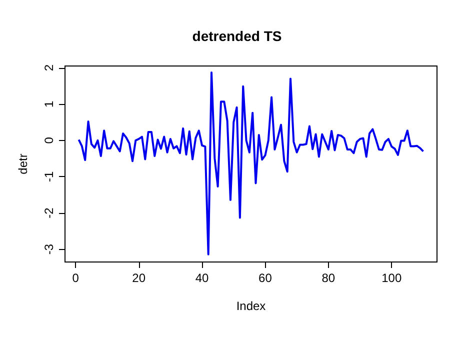 The width and height of the screenshot is (474, 346). I want to click on y-tick-label: -1, so click(49, 176).